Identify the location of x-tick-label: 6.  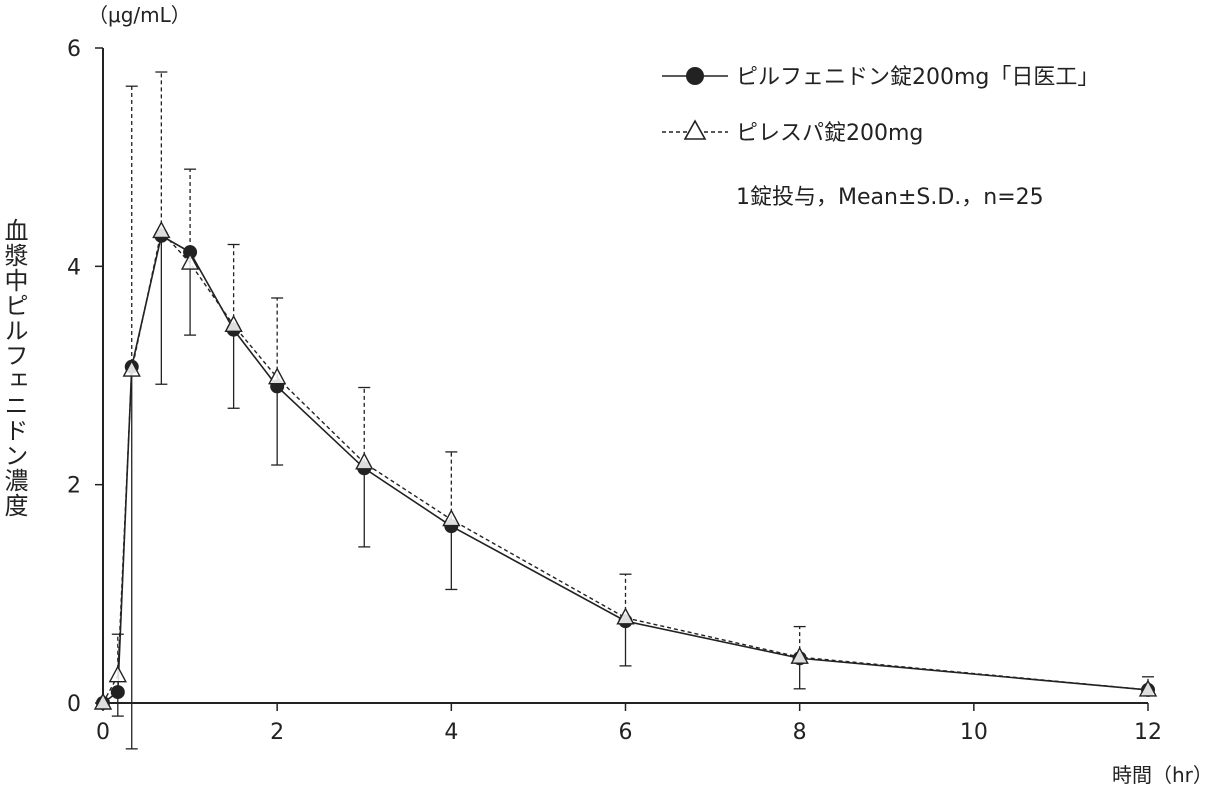
(626, 732).